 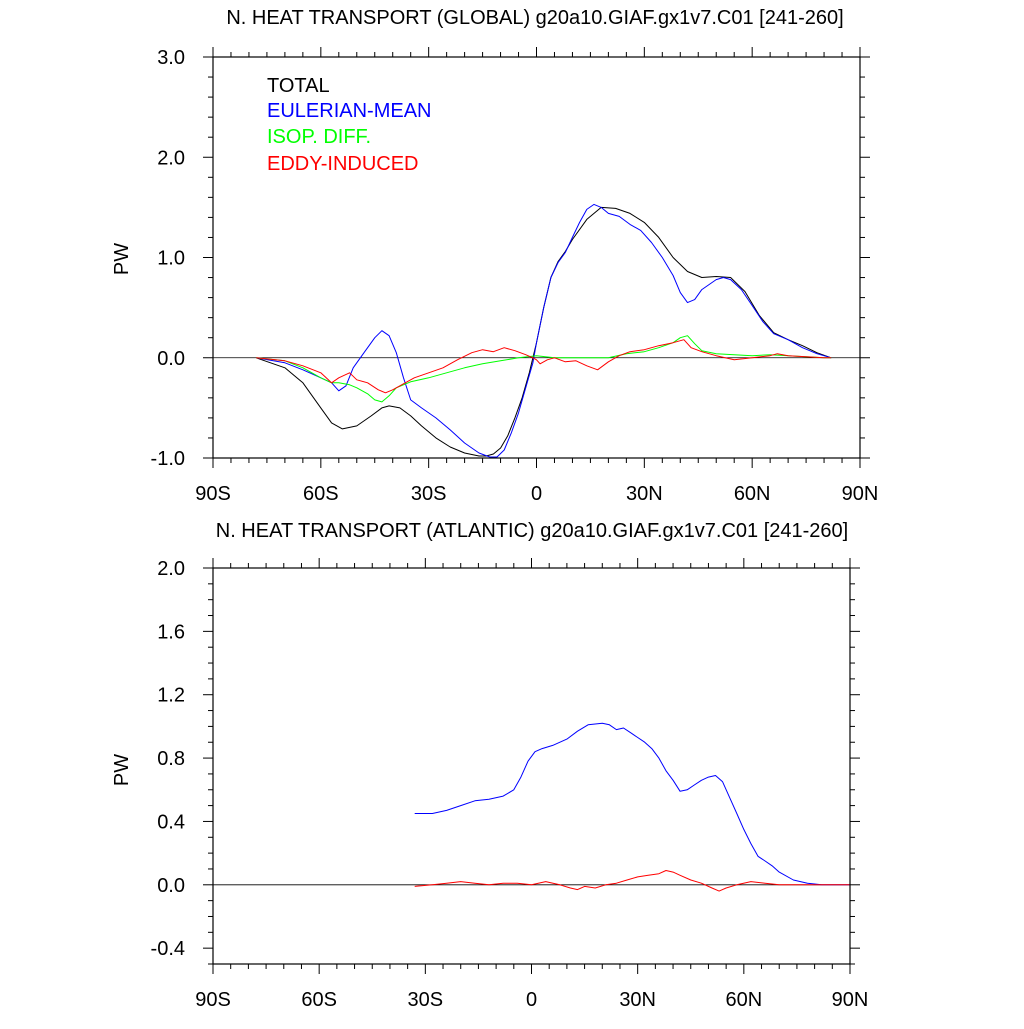 I want to click on global-y-tick-label: 2.0, so click(x=171, y=158).